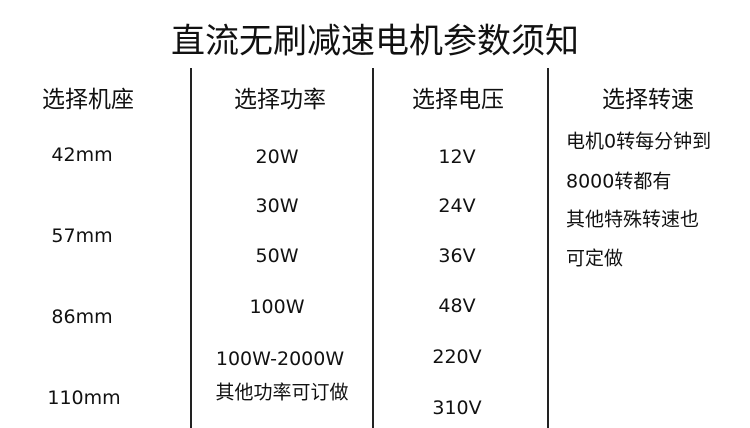 This screenshot has width=750, height=428. Describe the element at coordinates (648, 100) in the screenshot. I see `header-speed: 选择转速` at that location.